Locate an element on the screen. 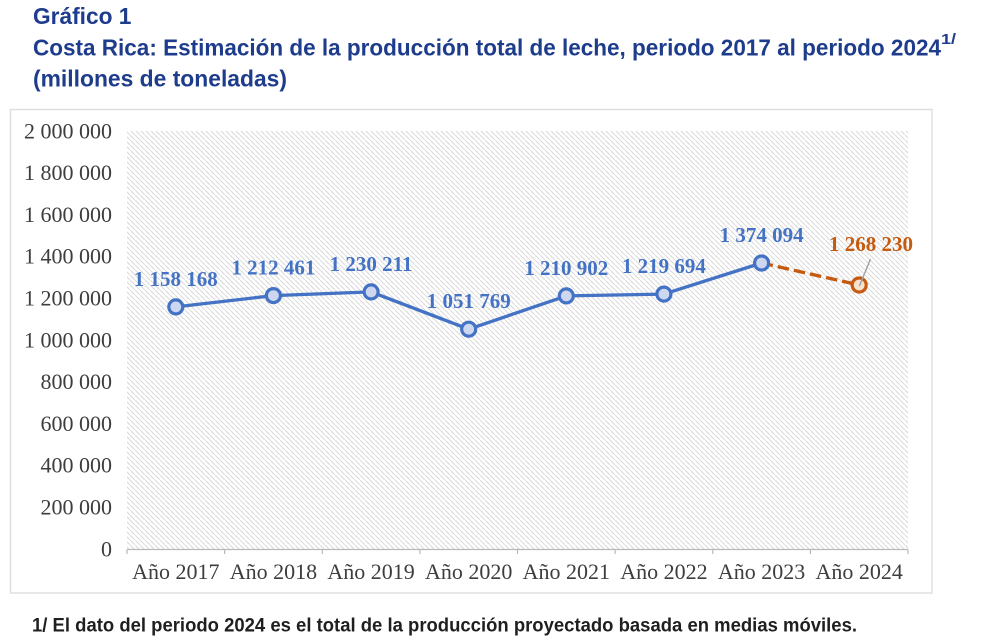 The height and width of the screenshot is (644, 1000). svg-text: 1 374 094 is located at coordinates (762, 235).